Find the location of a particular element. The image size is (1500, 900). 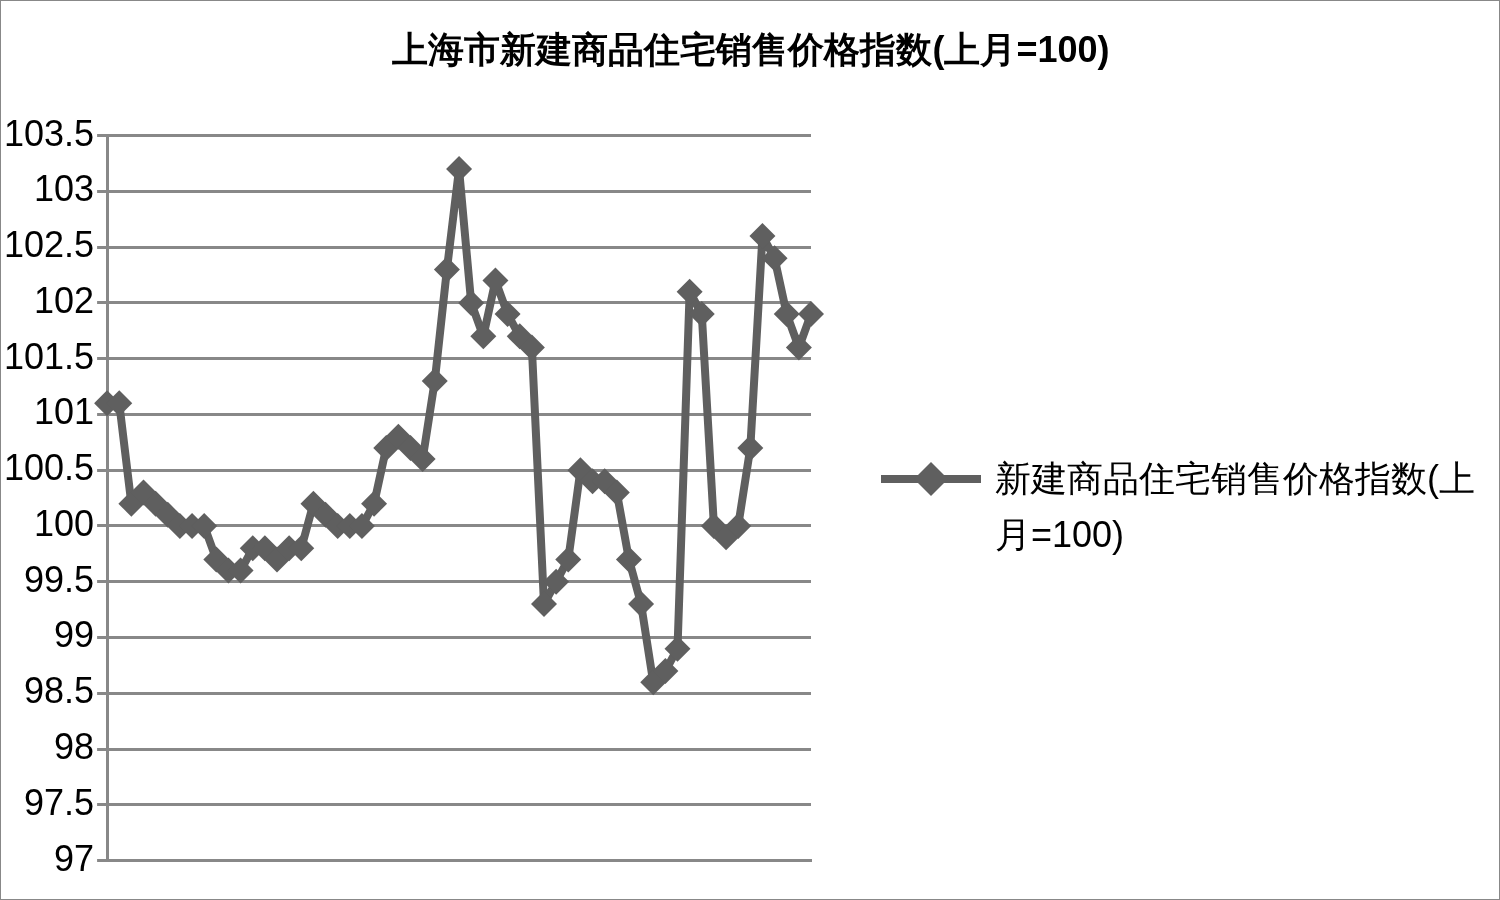

y-tick-label: 98 is located at coordinates (74, 746).